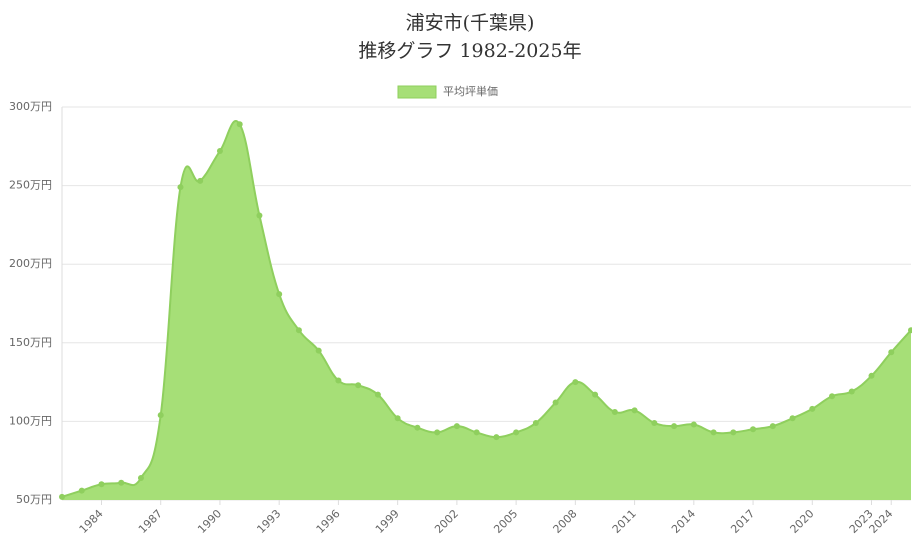 The height and width of the screenshot is (545, 912). Describe the element at coordinates (30, 342) in the screenshot. I see `y-tick-label: 150万円` at that location.